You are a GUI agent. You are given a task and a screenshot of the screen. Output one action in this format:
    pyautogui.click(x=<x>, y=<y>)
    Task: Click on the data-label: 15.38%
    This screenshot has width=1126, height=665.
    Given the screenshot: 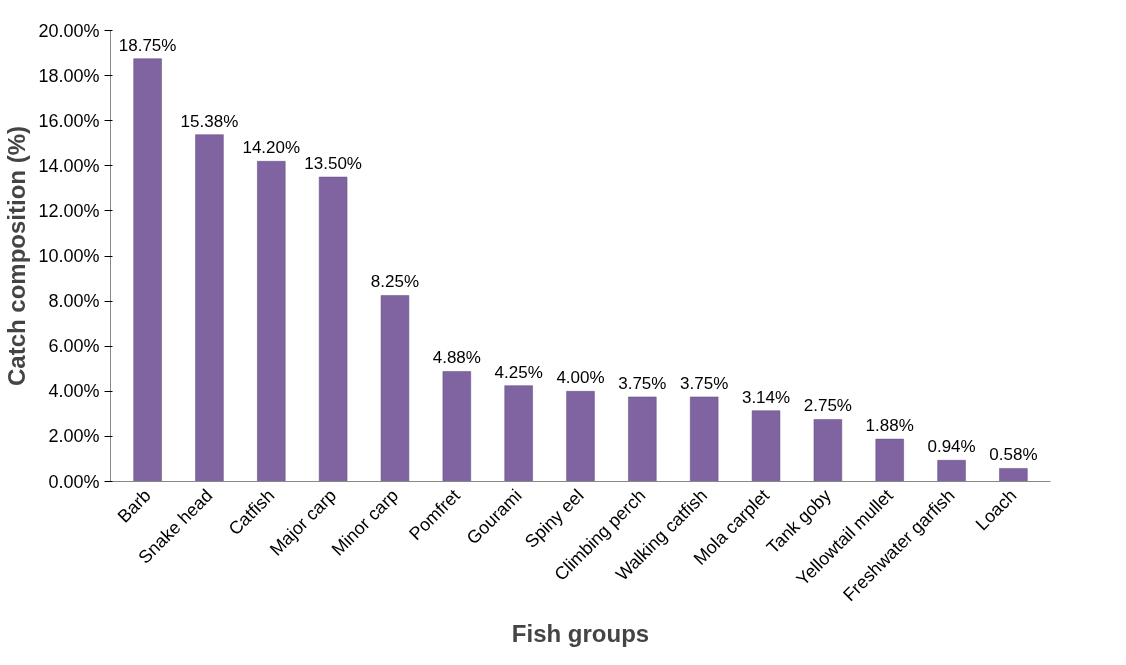 What is the action you would take?
    pyautogui.click(x=209, y=121)
    